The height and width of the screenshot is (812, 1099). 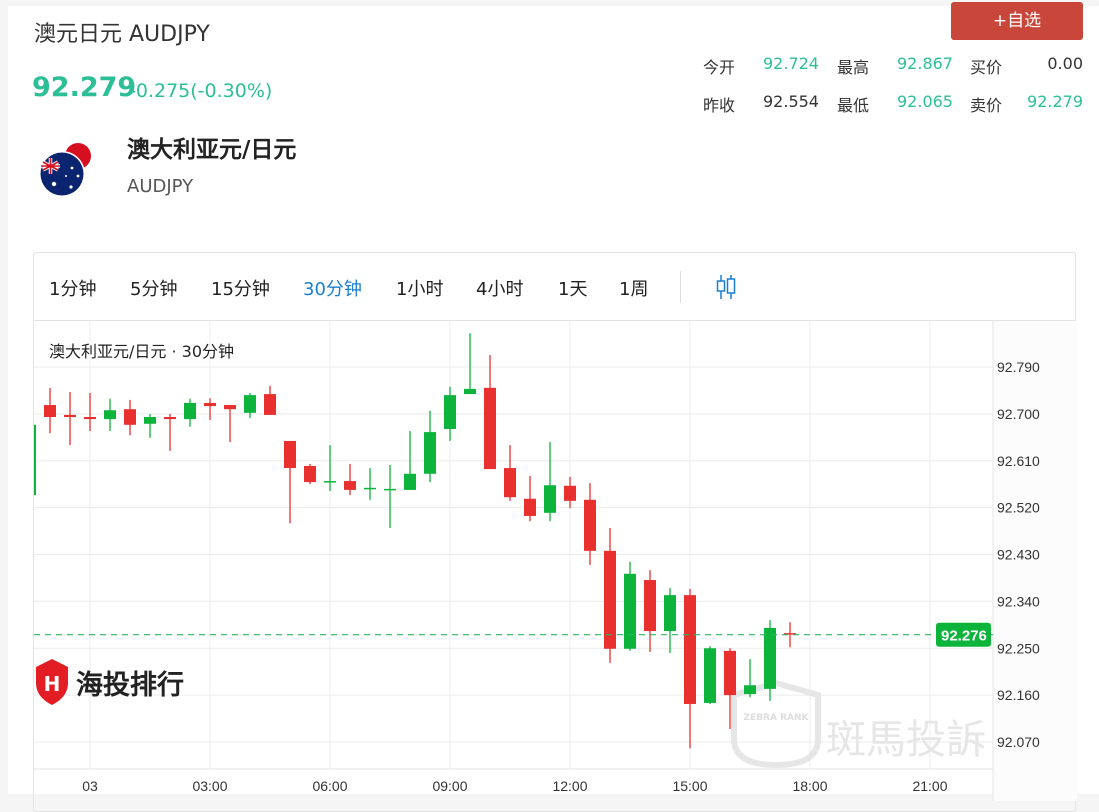 I want to click on interval-30m: 30分钟, so click(x=332, y=289).